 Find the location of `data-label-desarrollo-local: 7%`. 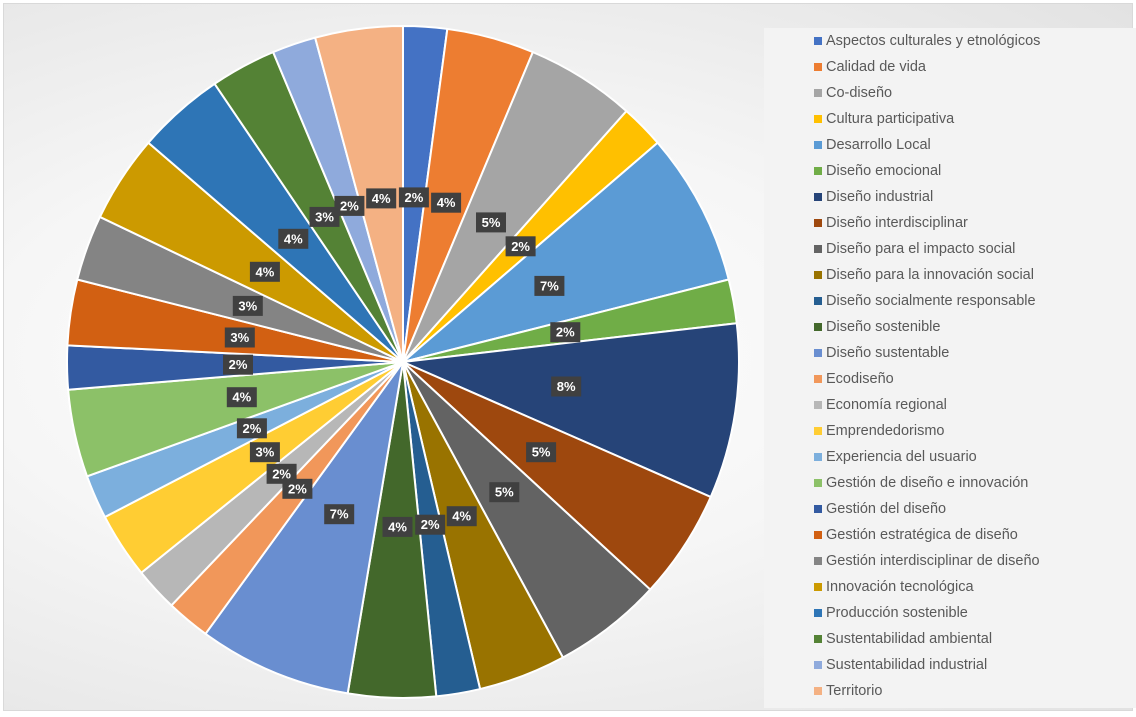

data-label-desarrollo-local: 7% is located at coordinates (549, 285).